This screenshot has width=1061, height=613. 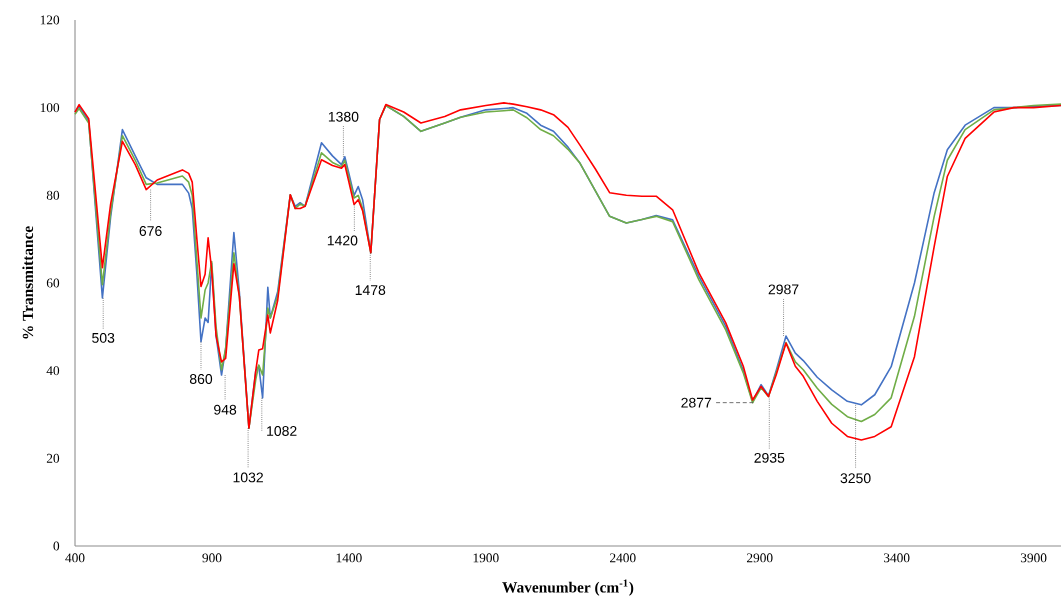 I want to click on y-tick-label: 100, so click(x=50, y=108).